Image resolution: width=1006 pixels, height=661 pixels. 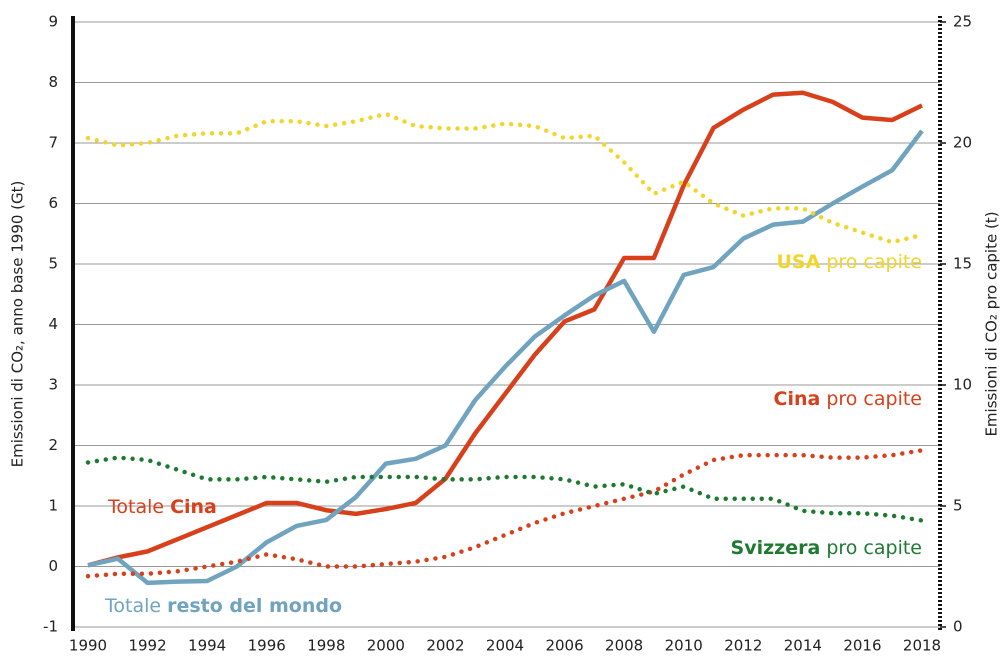 What do you see at coordinates (386, 646) in the screenshot?
I see `x-tick-label: 2000` at bounding box center [386, 646].